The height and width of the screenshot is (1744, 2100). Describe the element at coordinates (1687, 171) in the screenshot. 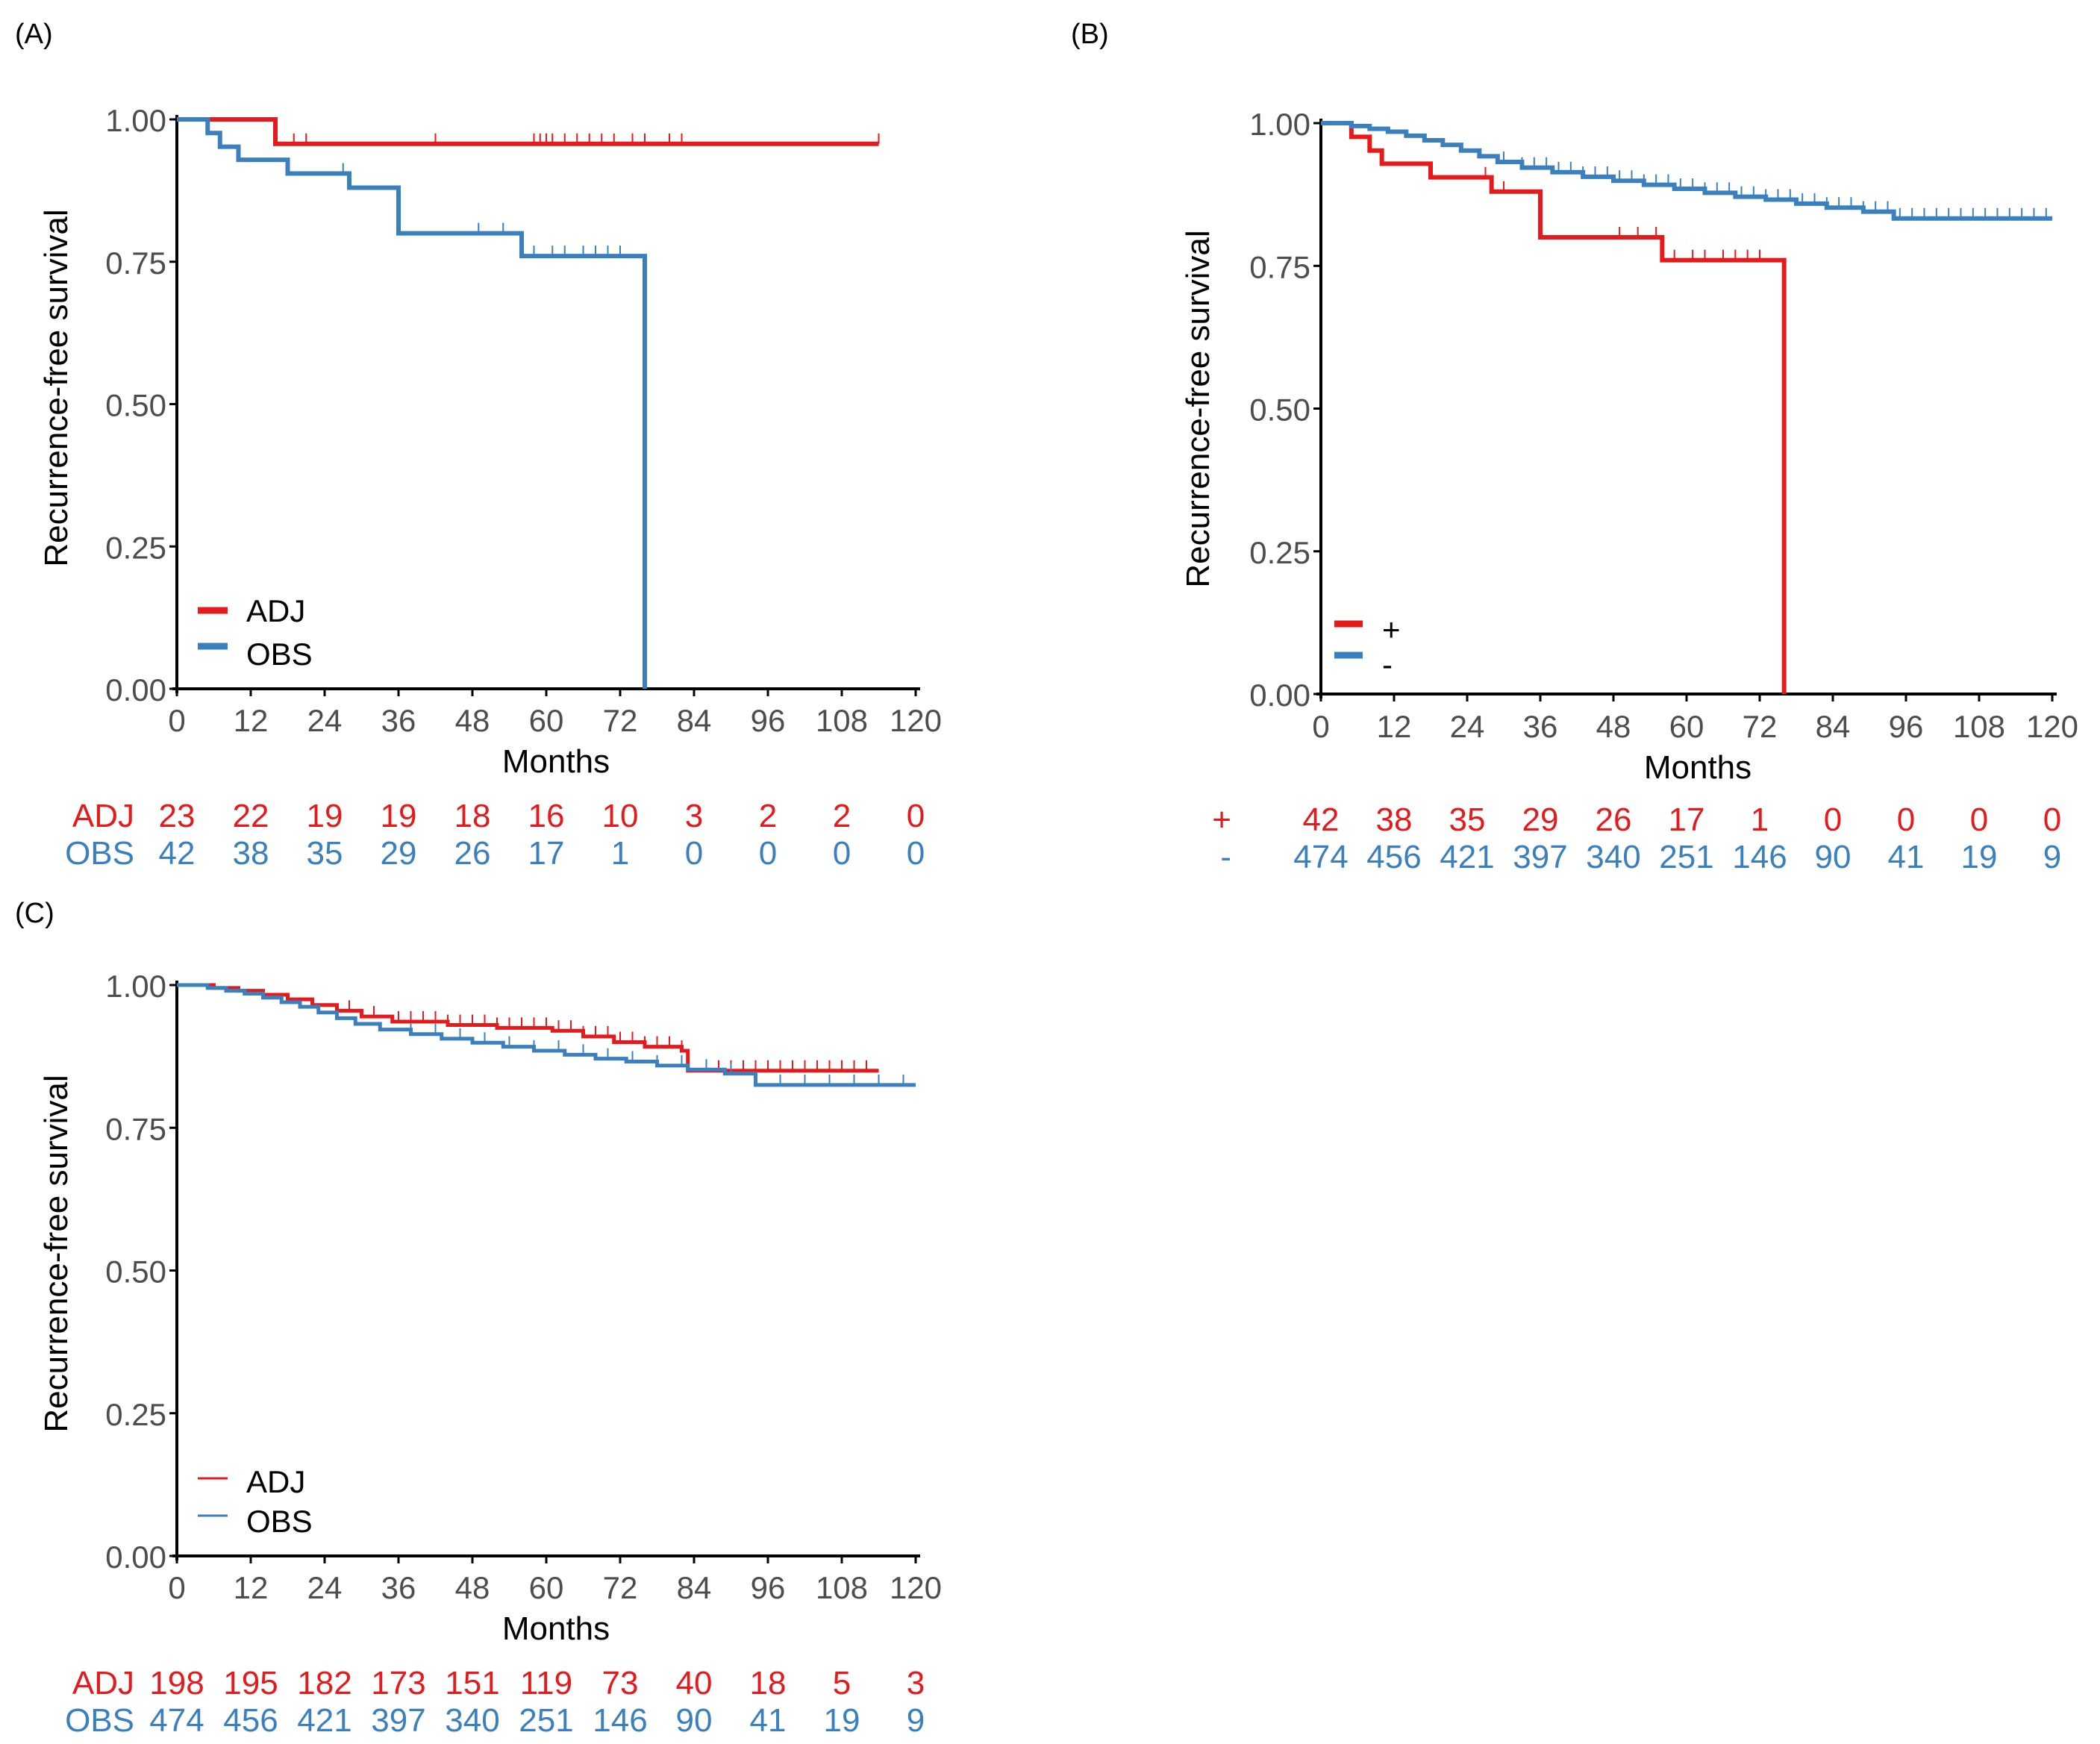

I see `km-curve-minus` at that location.